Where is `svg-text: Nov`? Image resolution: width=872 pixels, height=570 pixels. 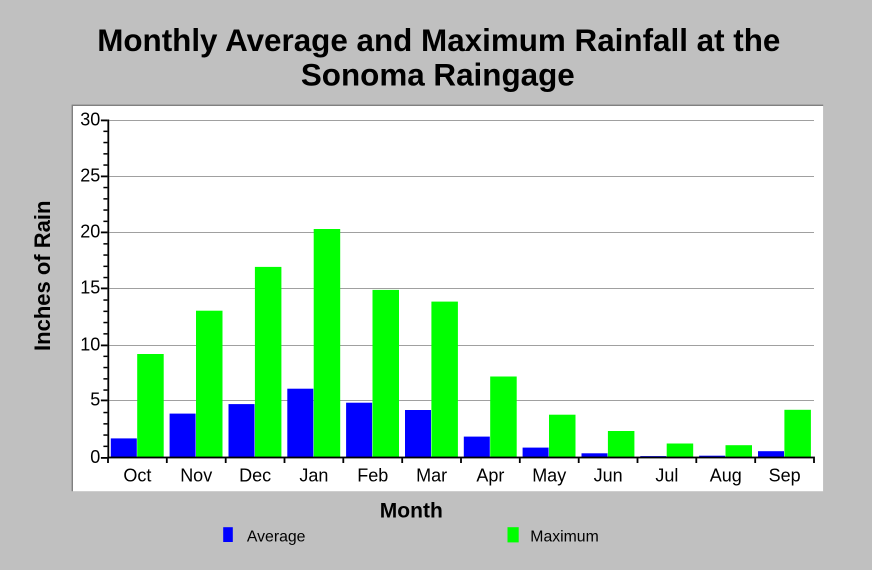 svg-text: Nov is located at coordinates (196, 476).